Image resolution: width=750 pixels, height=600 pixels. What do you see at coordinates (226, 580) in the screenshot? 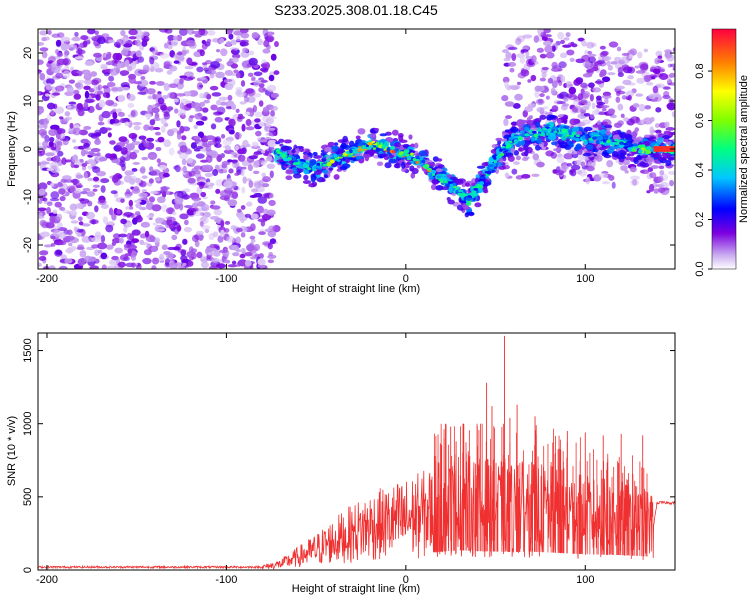
I see `x-tick-label: -100` at bounding box center [226, 580].